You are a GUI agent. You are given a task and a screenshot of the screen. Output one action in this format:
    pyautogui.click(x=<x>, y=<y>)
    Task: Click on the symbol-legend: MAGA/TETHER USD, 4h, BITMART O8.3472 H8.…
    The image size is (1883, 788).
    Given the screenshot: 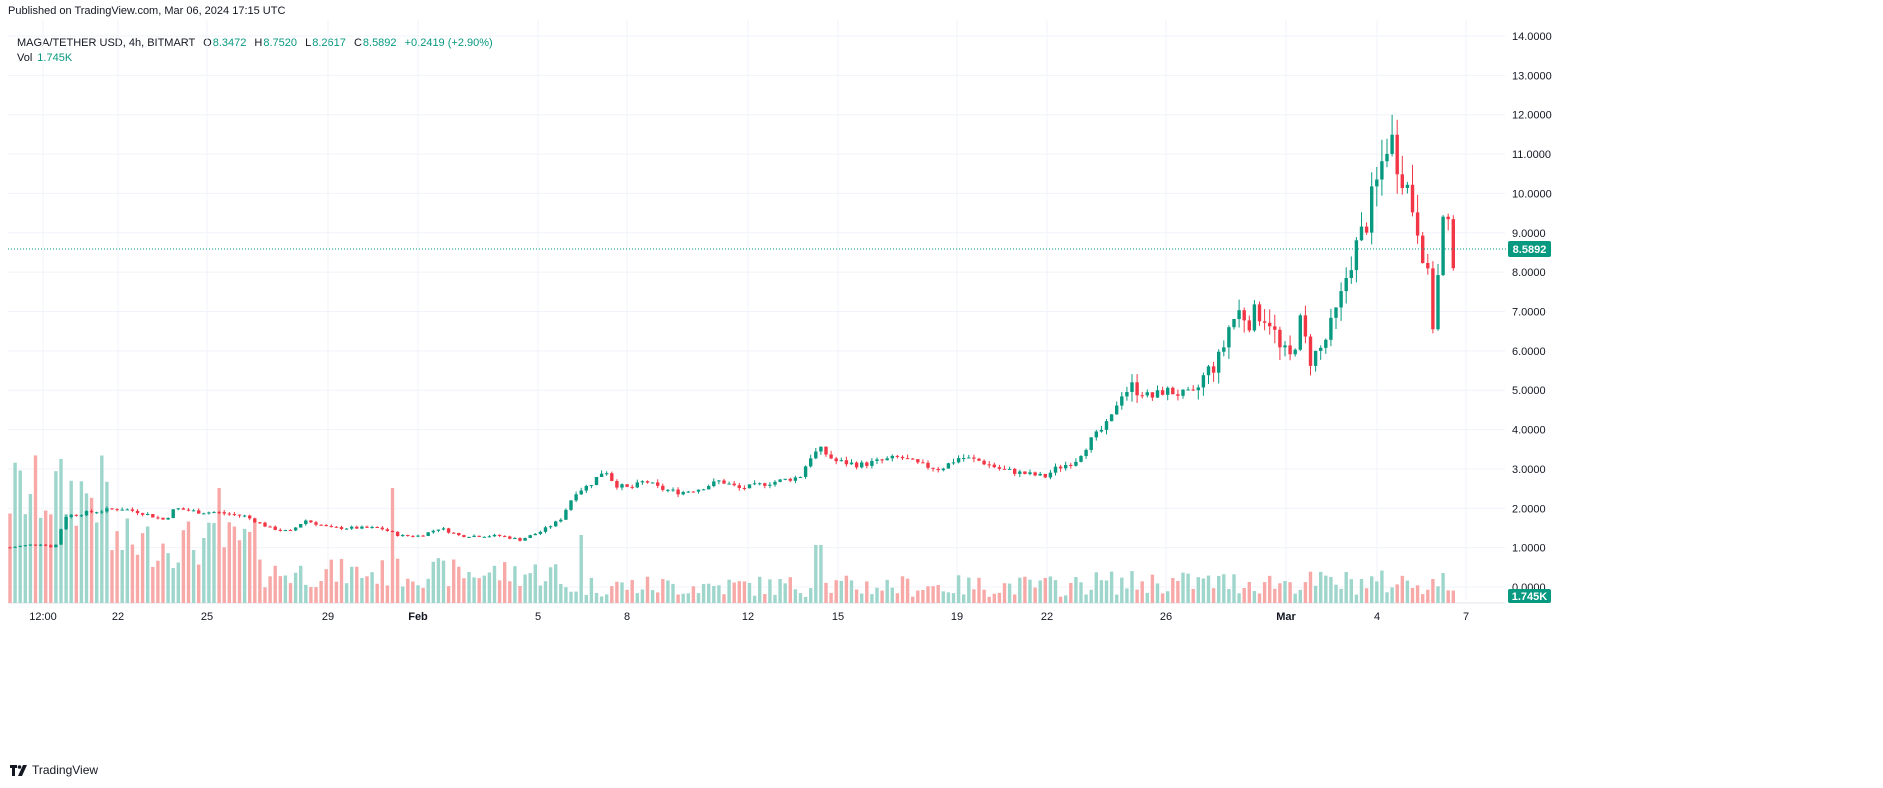 What is the action you would take?
    pyautogui.click(x=255, y=43)
    